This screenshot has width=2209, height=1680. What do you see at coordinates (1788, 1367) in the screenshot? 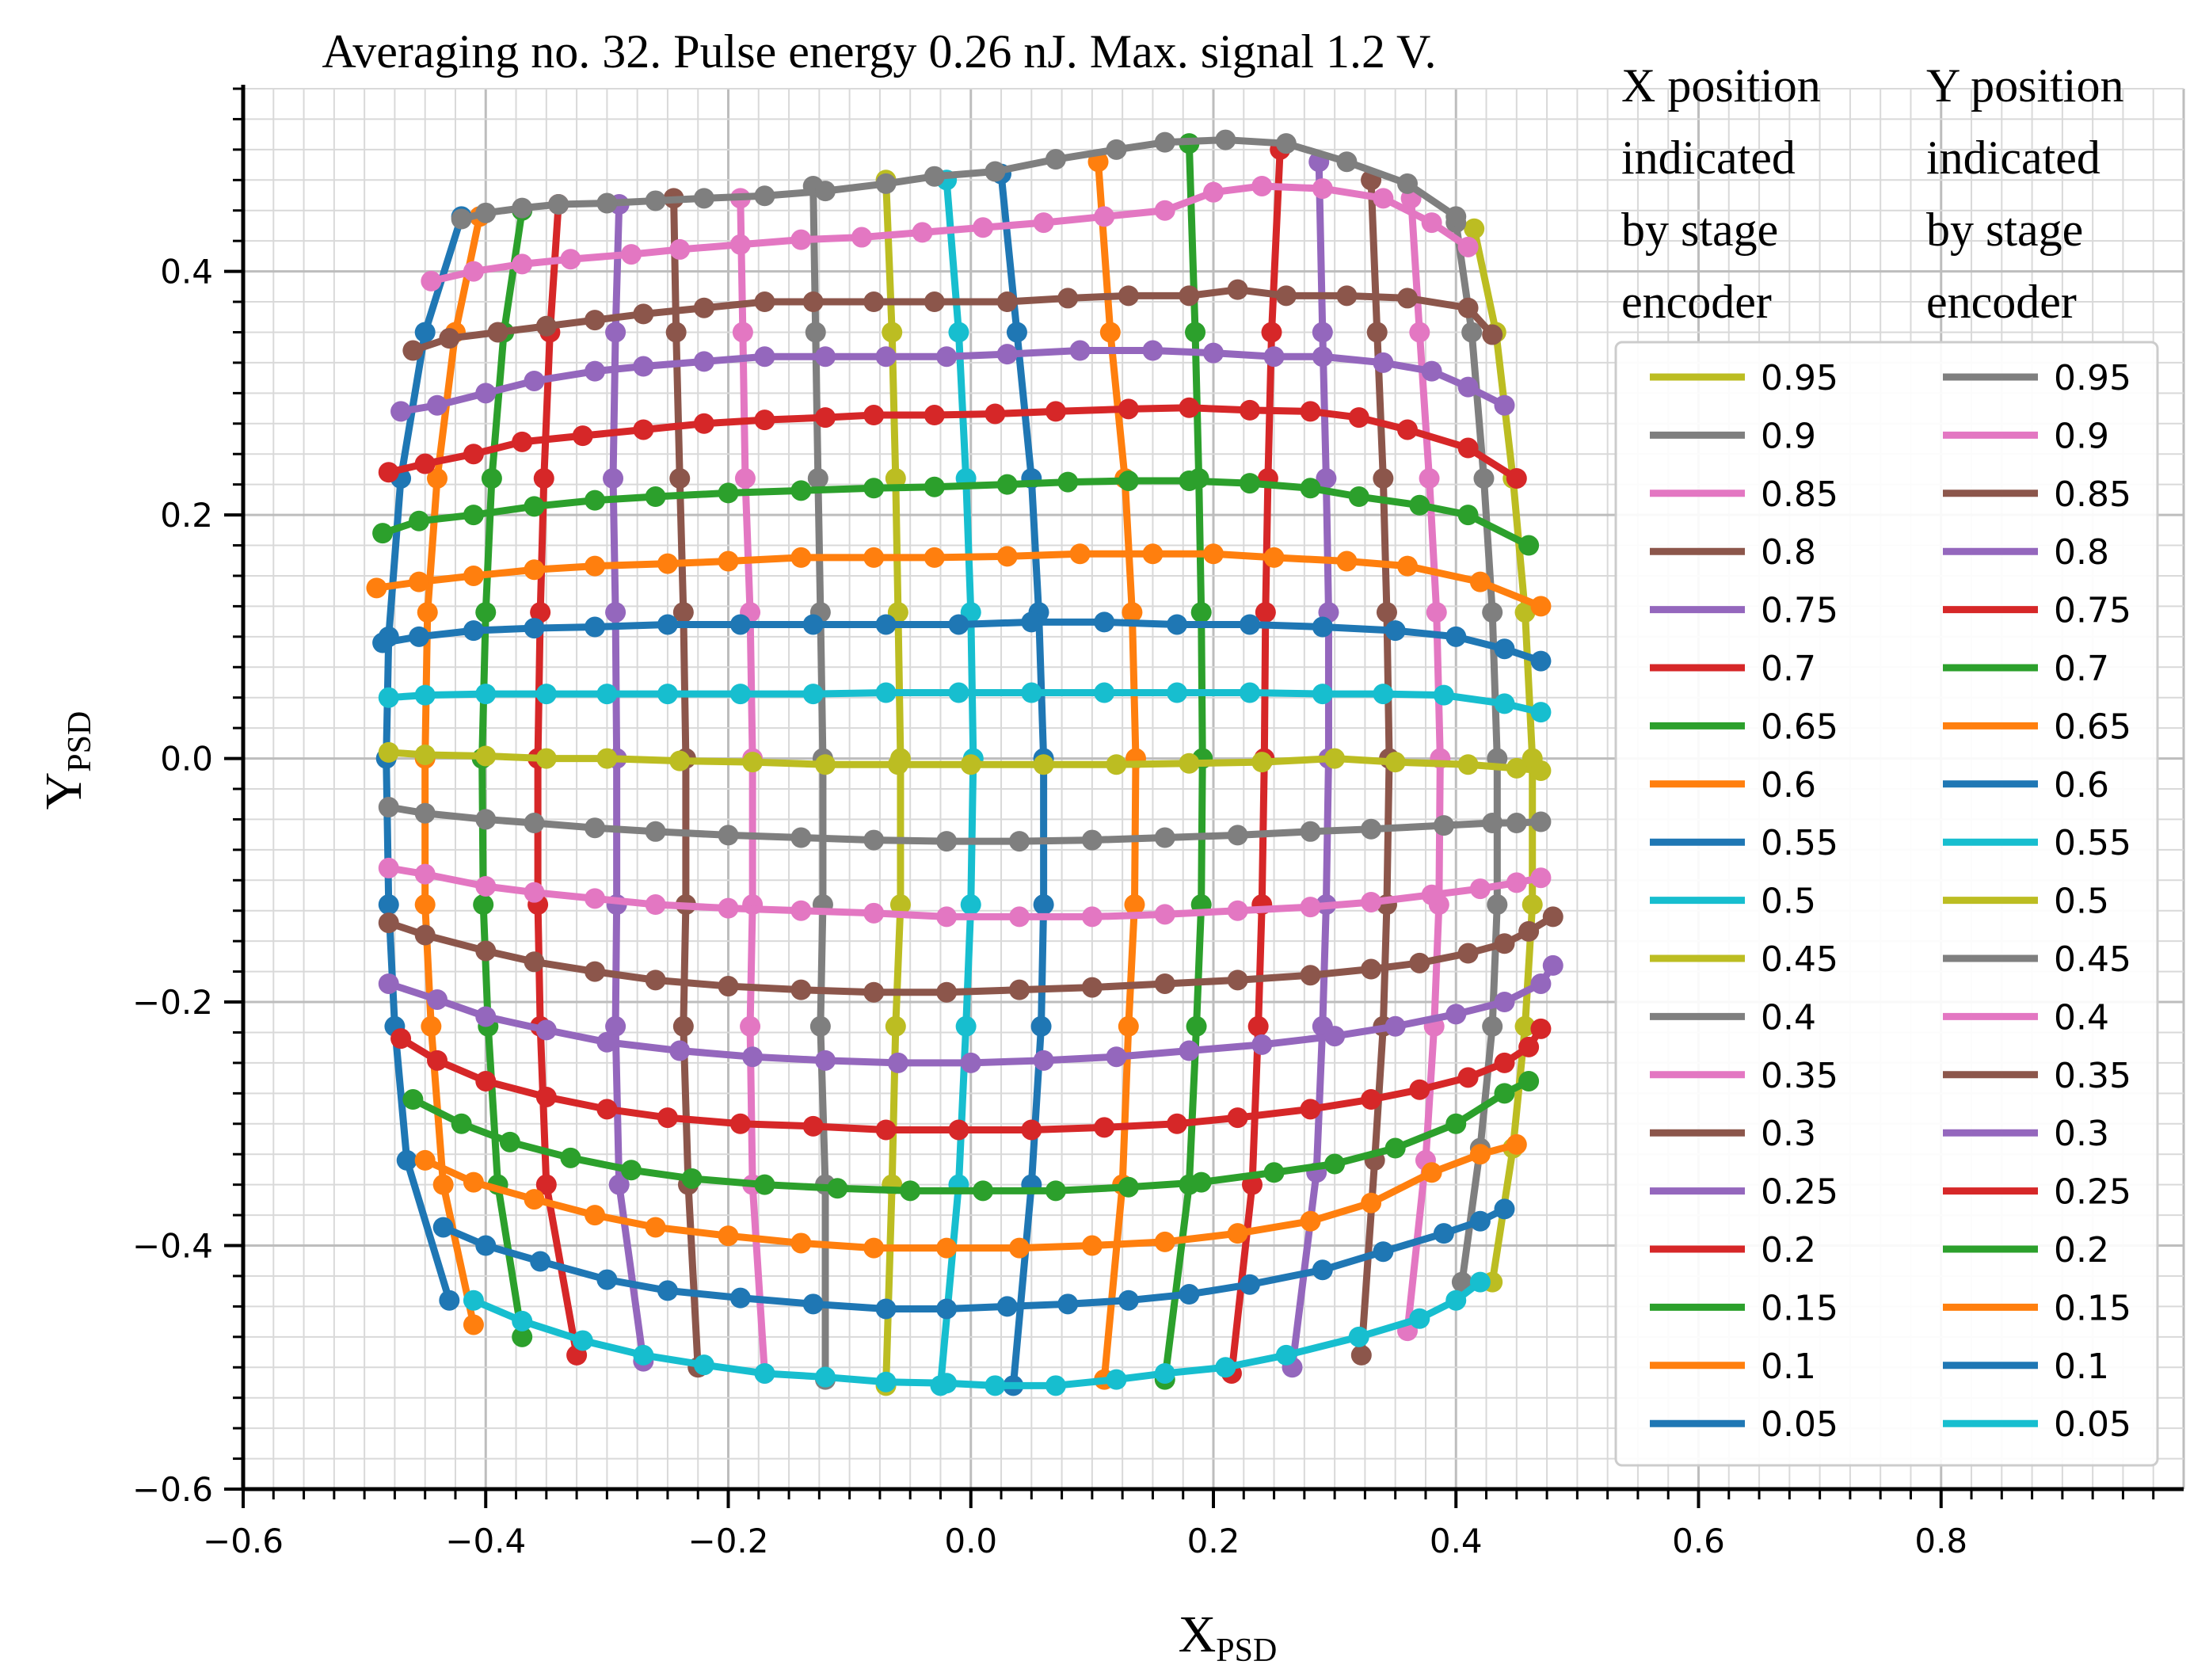
I see `x-position-legend-label: 0.1` at bounding box center [1788, 1367].